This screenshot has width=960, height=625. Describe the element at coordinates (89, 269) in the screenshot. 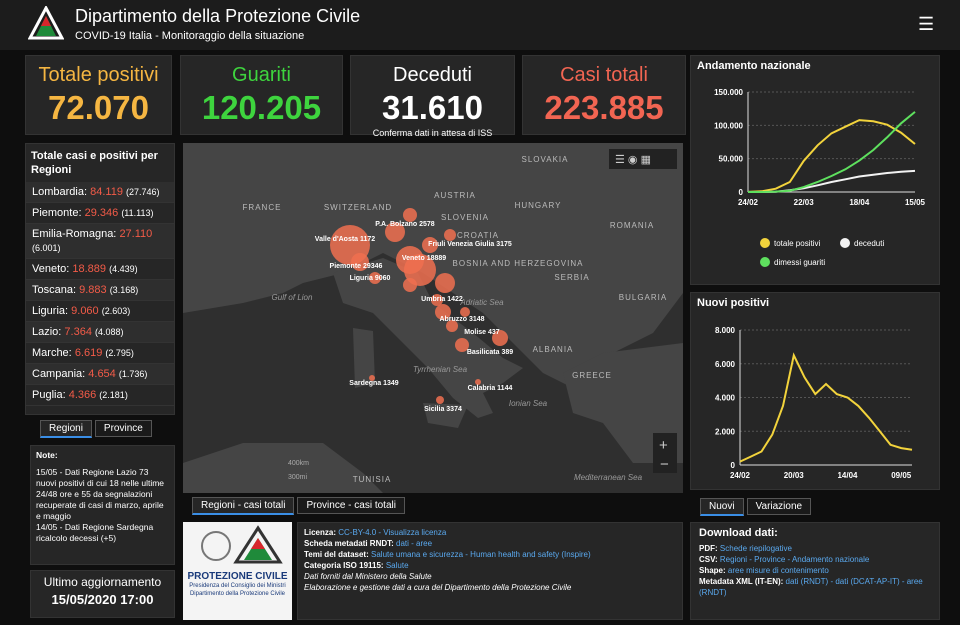

I see `region-total: 18.889` at that location.